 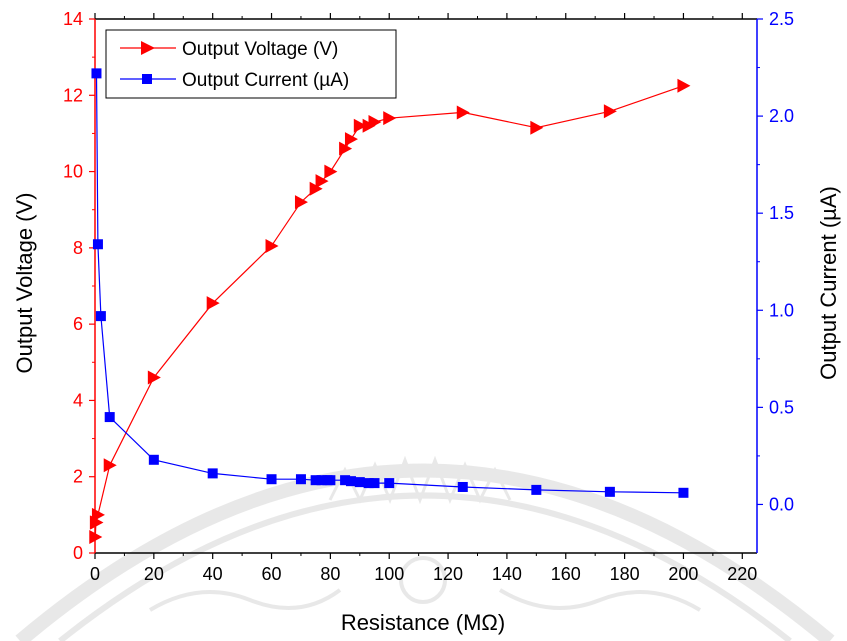 What do you see at coordinates (73, 19) in the screenshot?
I see `left-y-tick-label: 14` at bounding box center [73, 19].